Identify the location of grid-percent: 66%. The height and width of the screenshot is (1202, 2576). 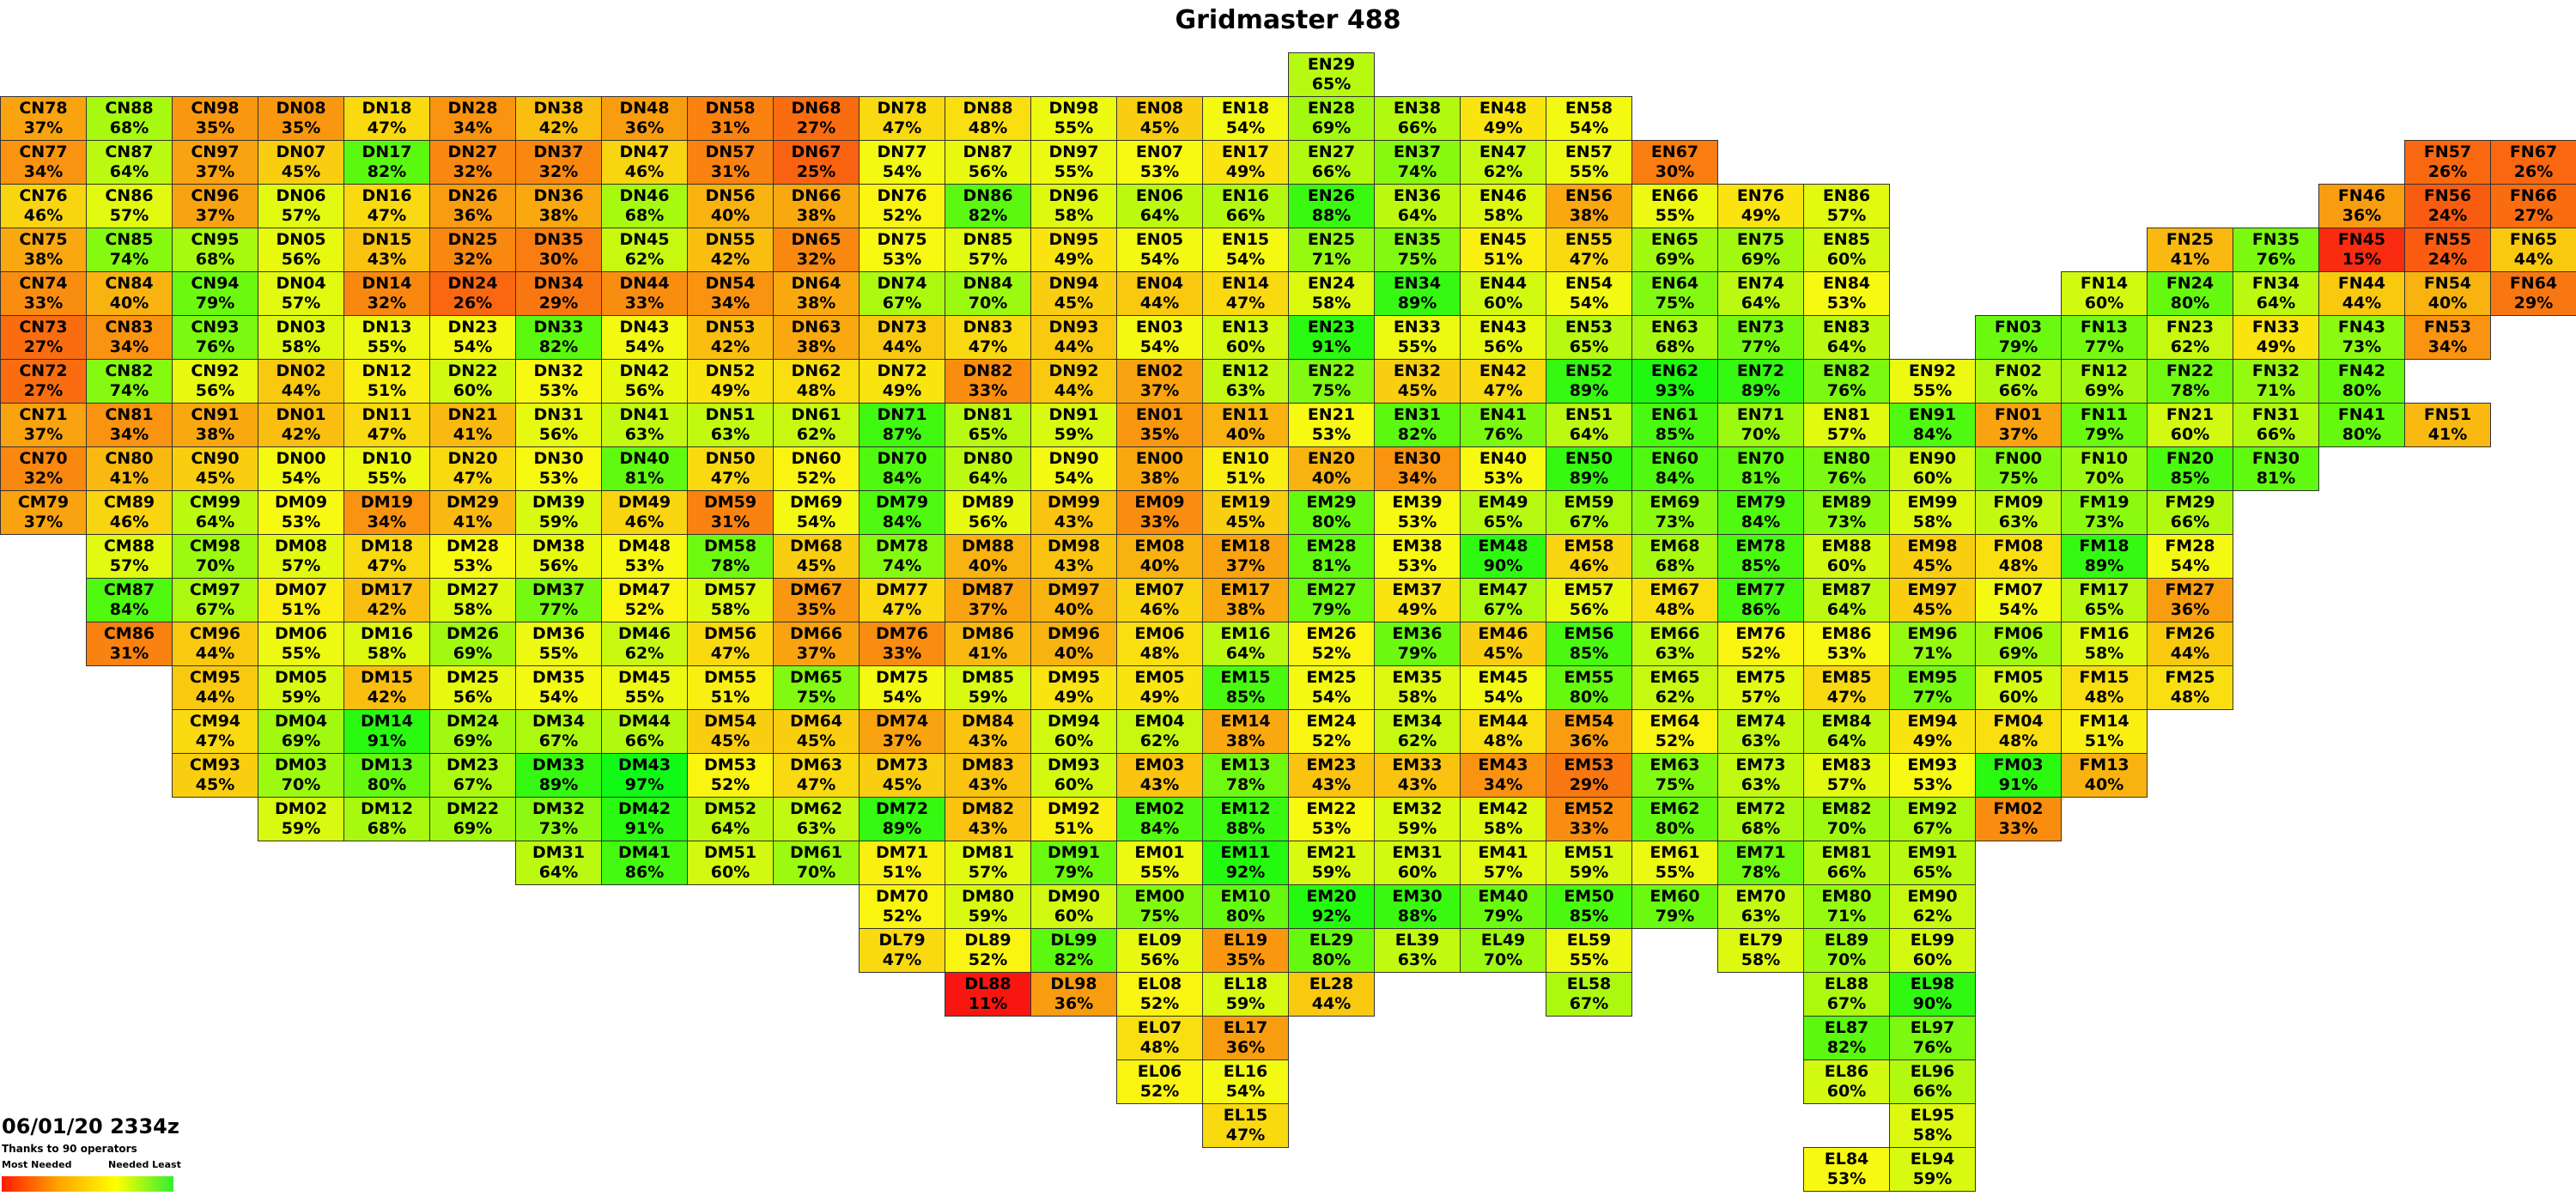
(1846, 873).